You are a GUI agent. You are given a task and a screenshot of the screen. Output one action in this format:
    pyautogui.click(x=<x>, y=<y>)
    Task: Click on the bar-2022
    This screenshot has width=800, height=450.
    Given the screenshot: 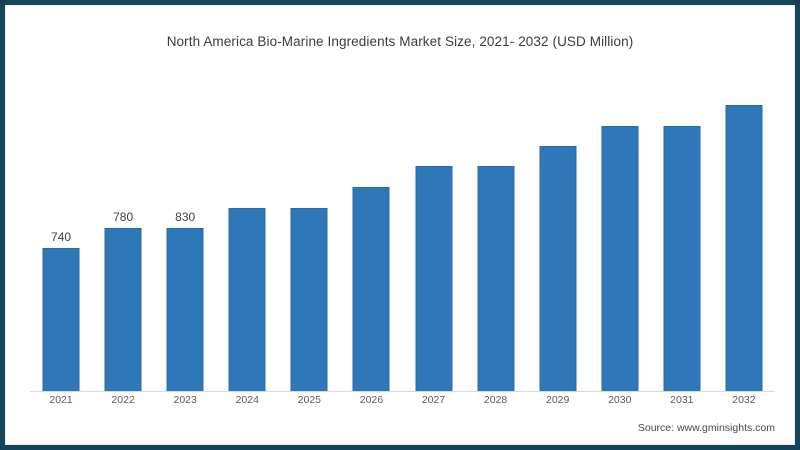 What is the action you would take?
    pyautogui.click(x=123, y=309)
    